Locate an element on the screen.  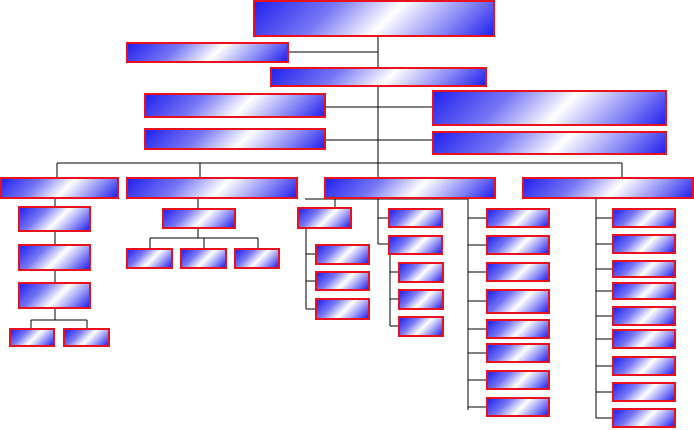
org-node-staff is located at coordinates (207, 52).